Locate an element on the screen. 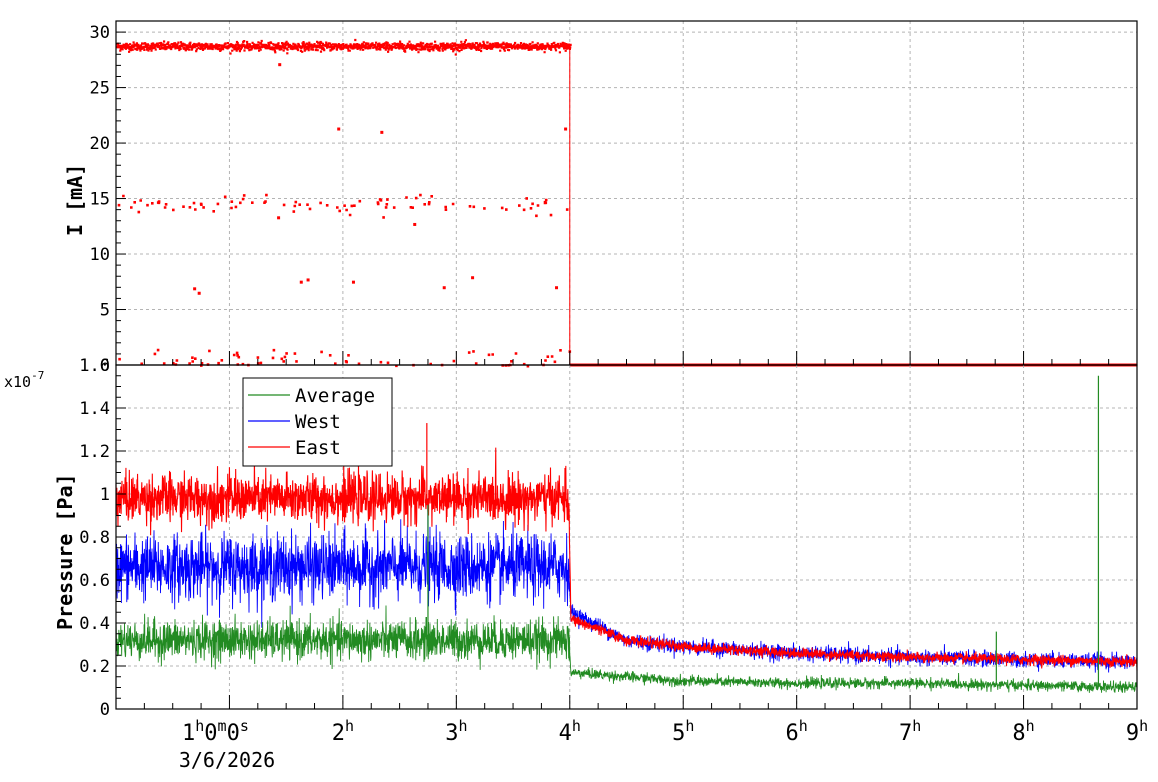  legend-box is located at coordinates (317, 422).